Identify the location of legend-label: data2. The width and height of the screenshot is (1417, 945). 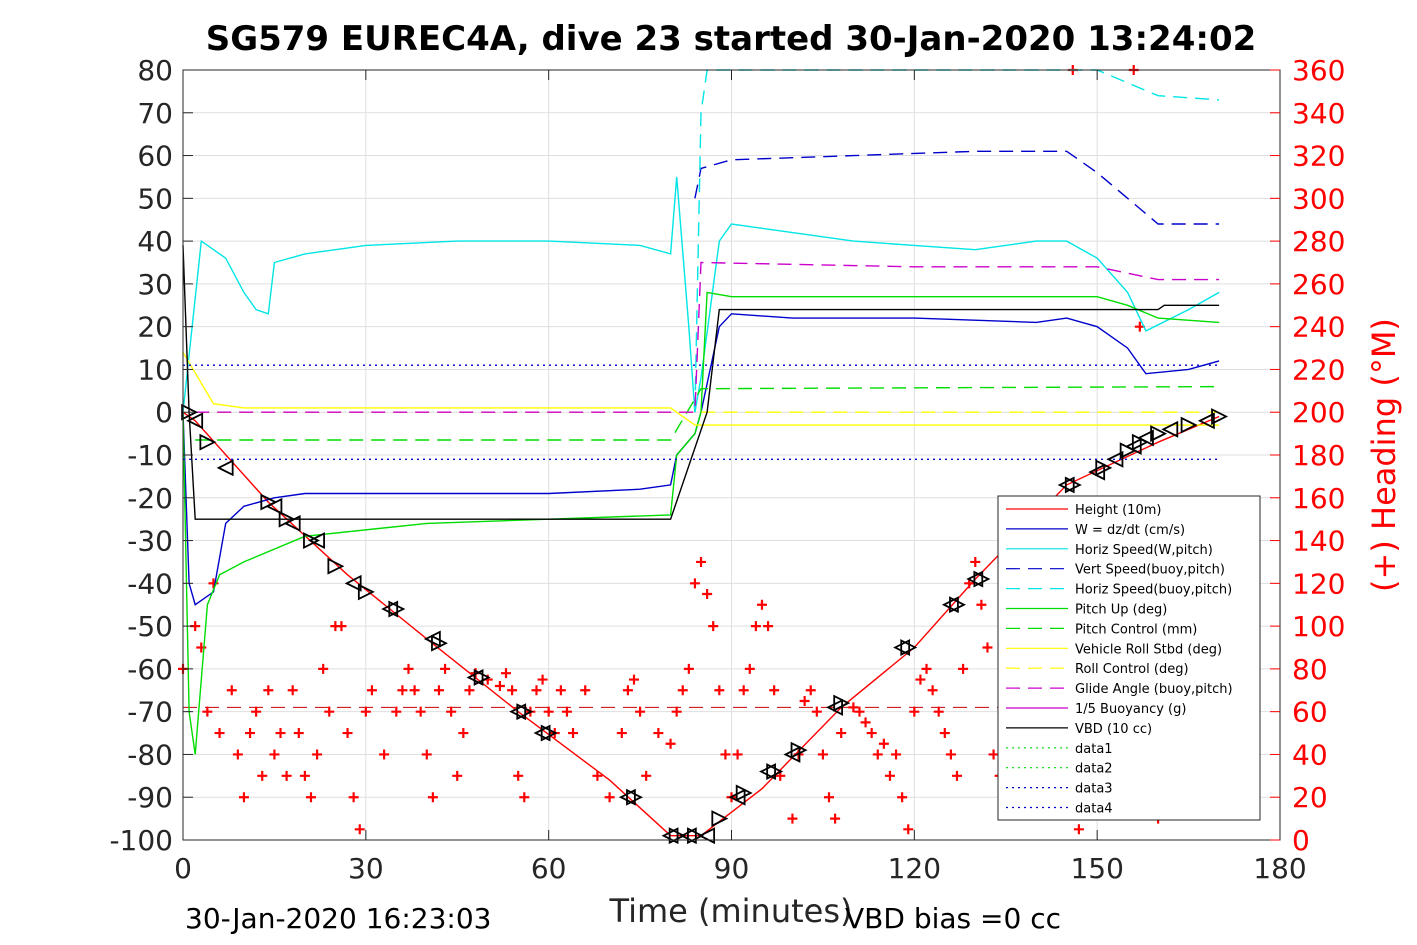
(1094, 769).